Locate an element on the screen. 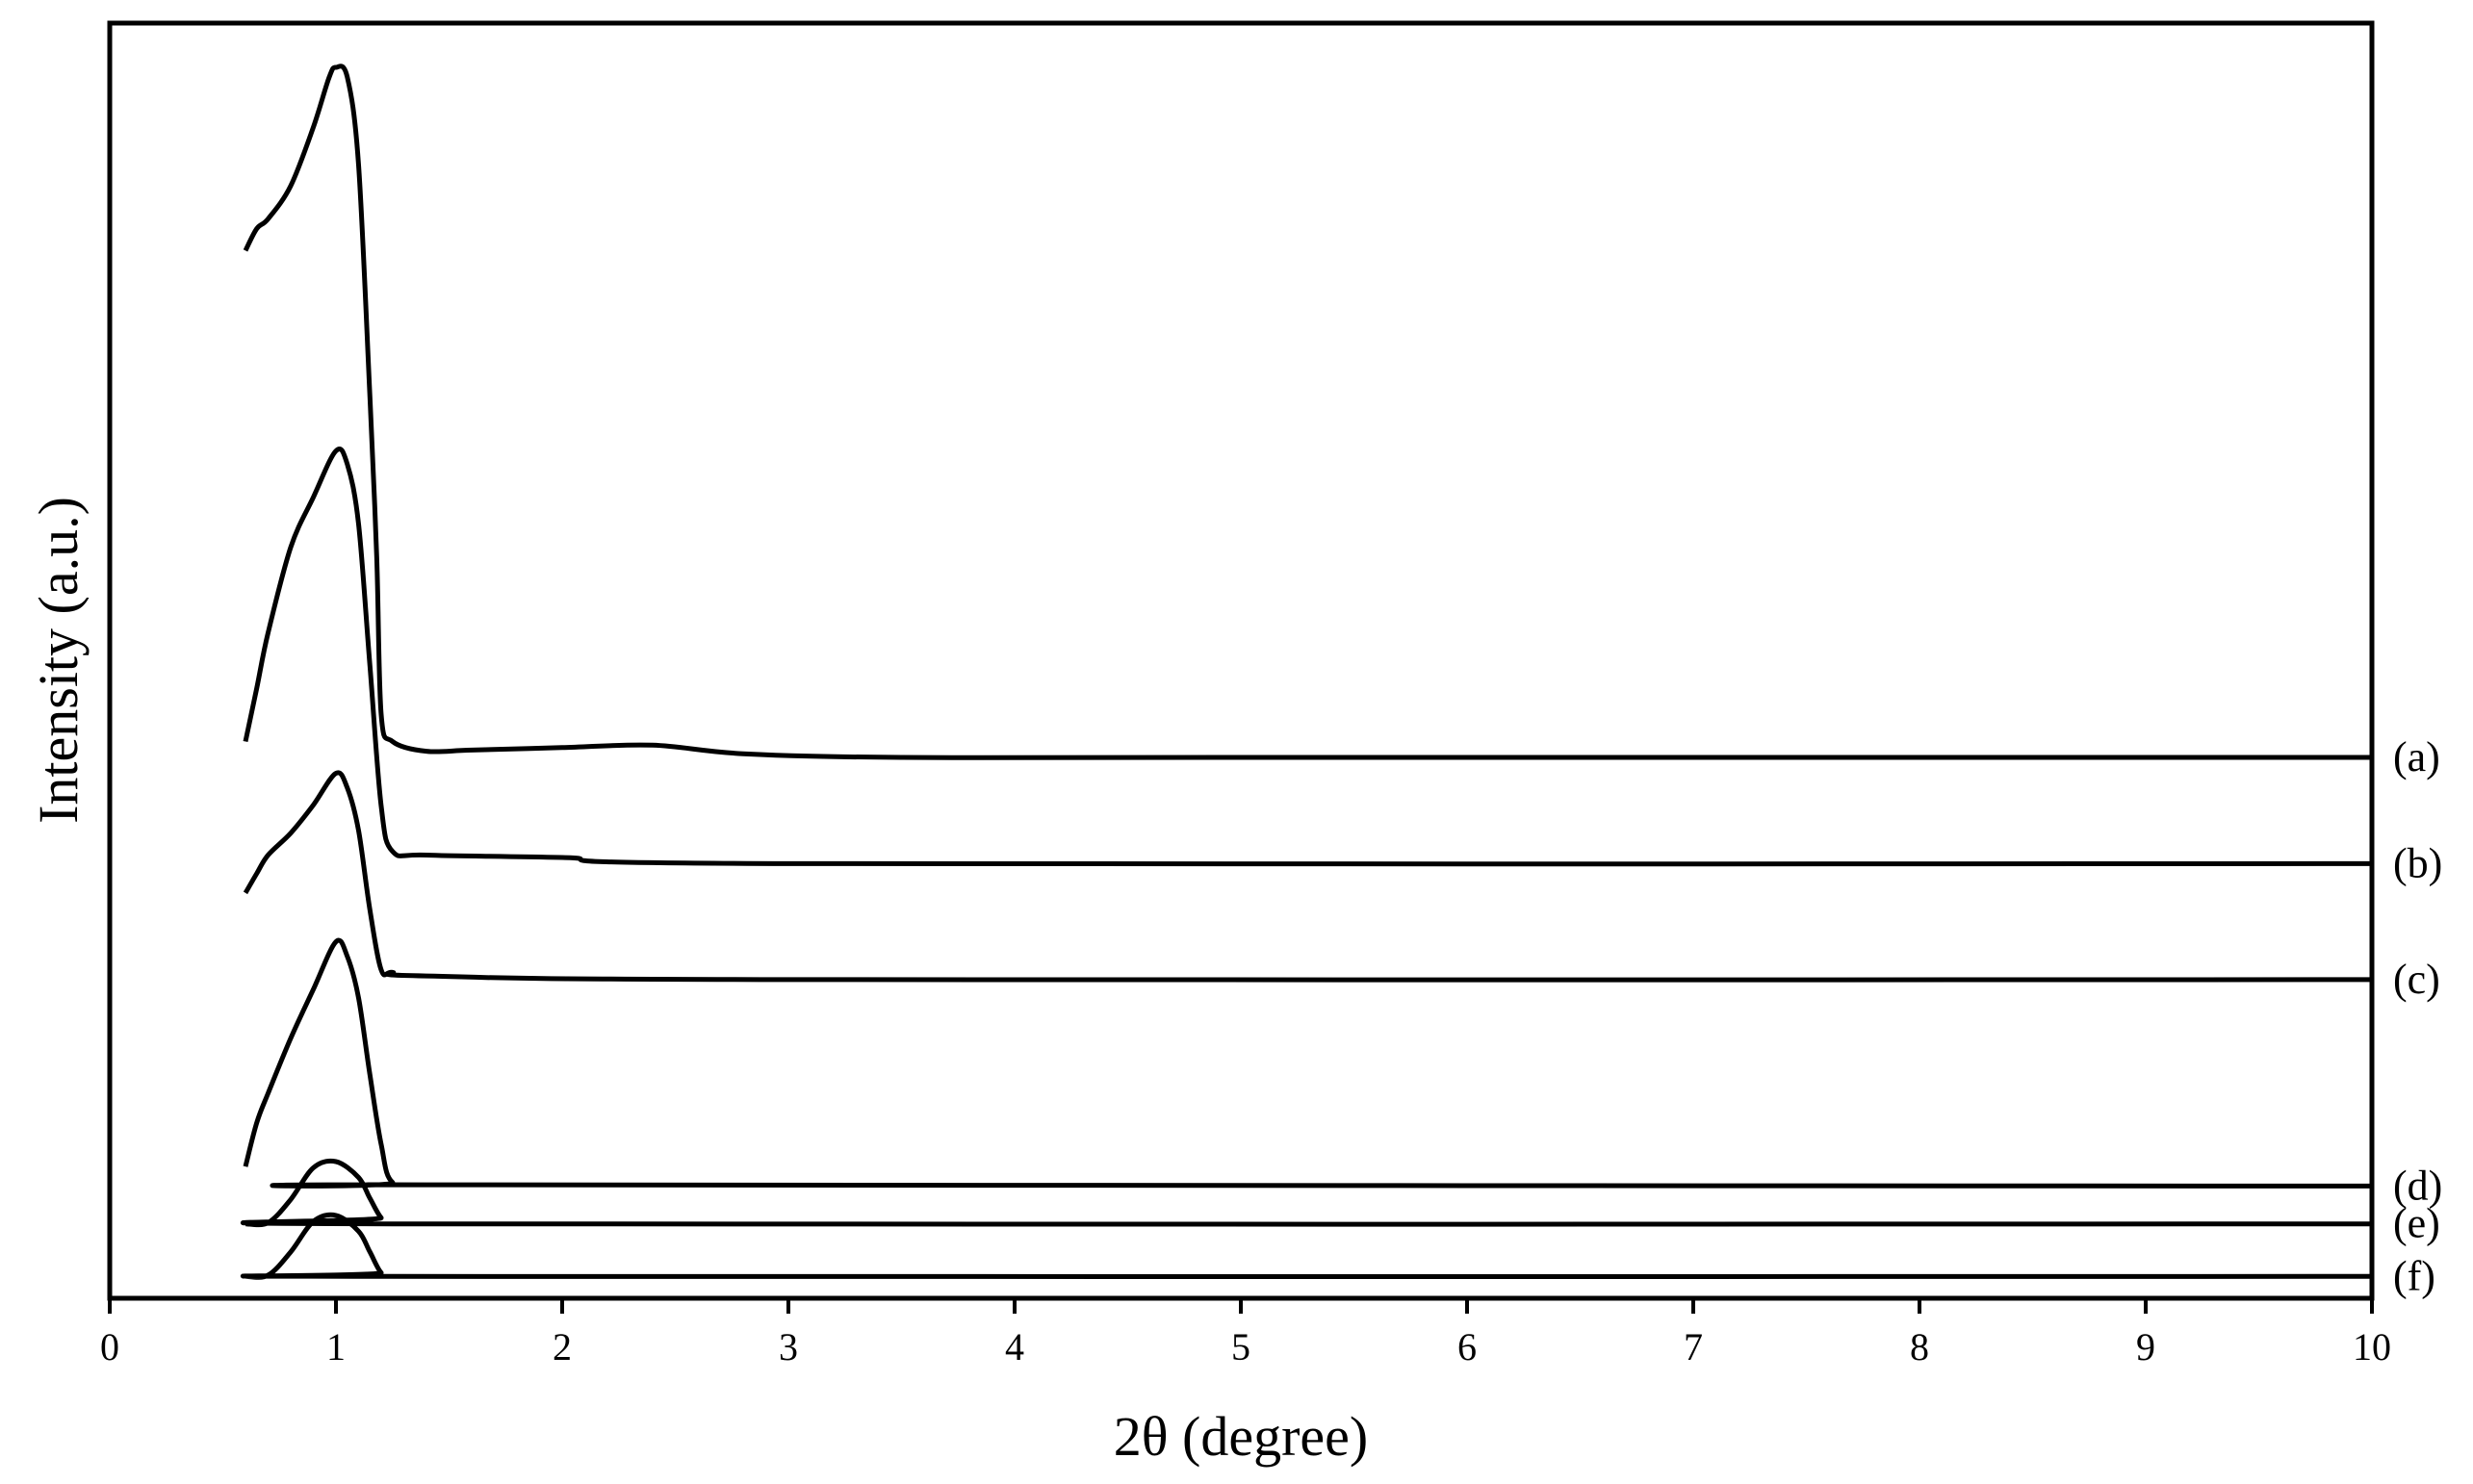  series-labels: (a) (b) (c) (d)(e) (f) is located at coordinates (2417, 1016).